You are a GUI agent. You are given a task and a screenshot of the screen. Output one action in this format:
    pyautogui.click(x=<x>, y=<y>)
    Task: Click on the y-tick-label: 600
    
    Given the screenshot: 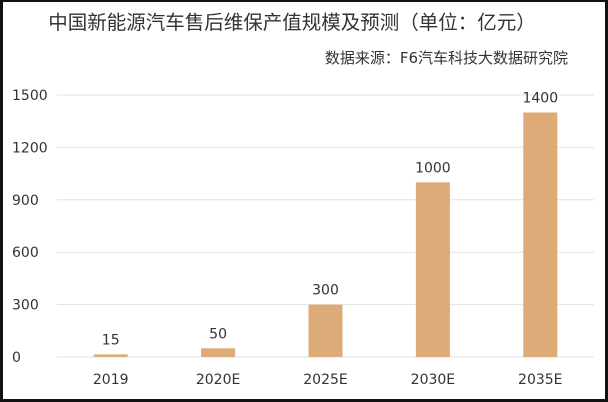 What is the action you would take?
    pyautogui.click(x=25, y=253)
    